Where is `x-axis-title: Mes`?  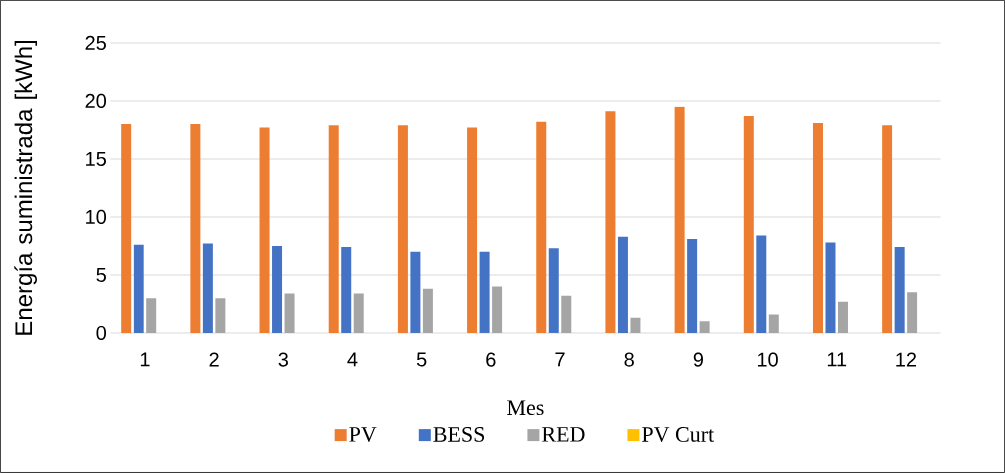 x-axis-title: Mes is located at coordinates (525, 408).